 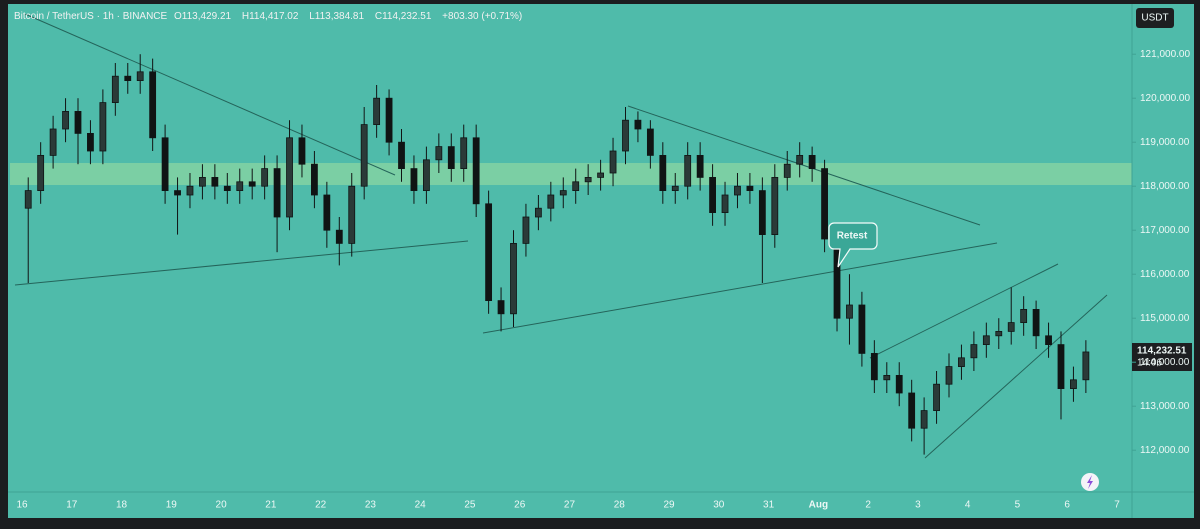 I want to click on ohlc: O113,429.21, so click(x=204, y=16).